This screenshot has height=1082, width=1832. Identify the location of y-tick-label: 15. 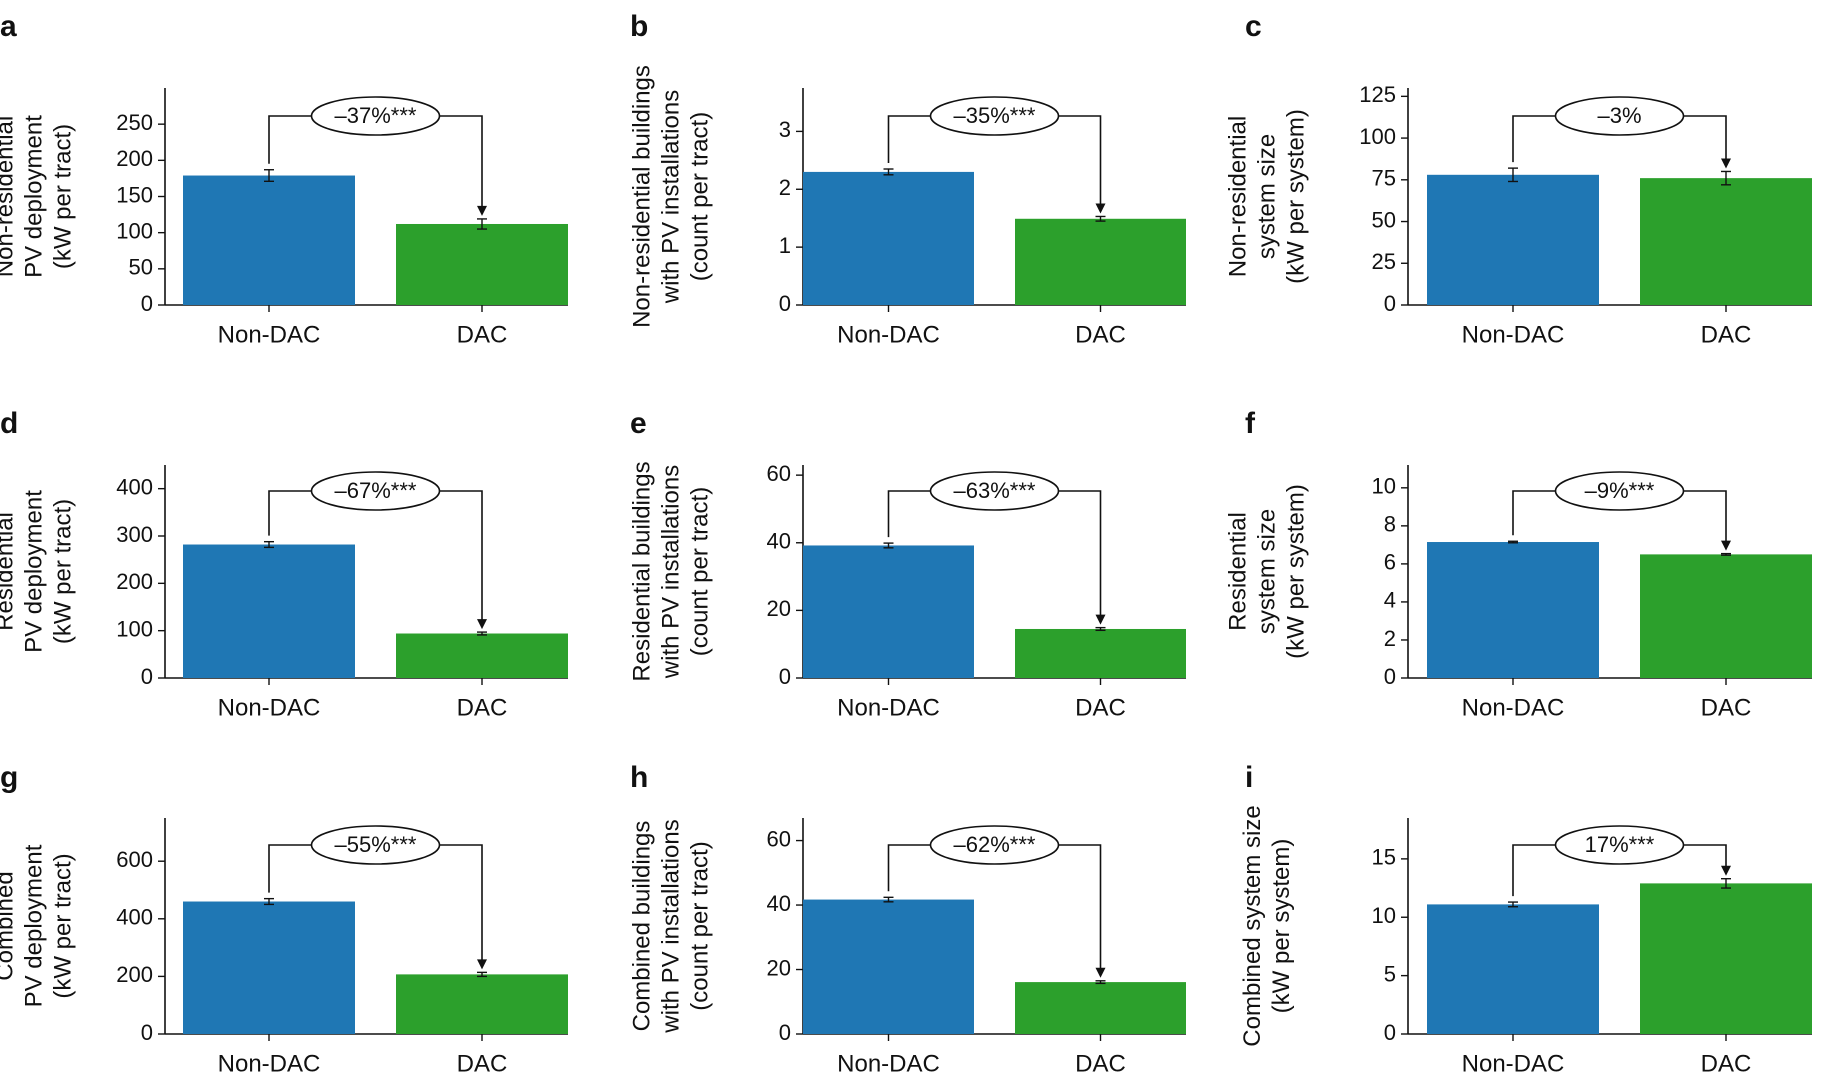
(1384, 857).